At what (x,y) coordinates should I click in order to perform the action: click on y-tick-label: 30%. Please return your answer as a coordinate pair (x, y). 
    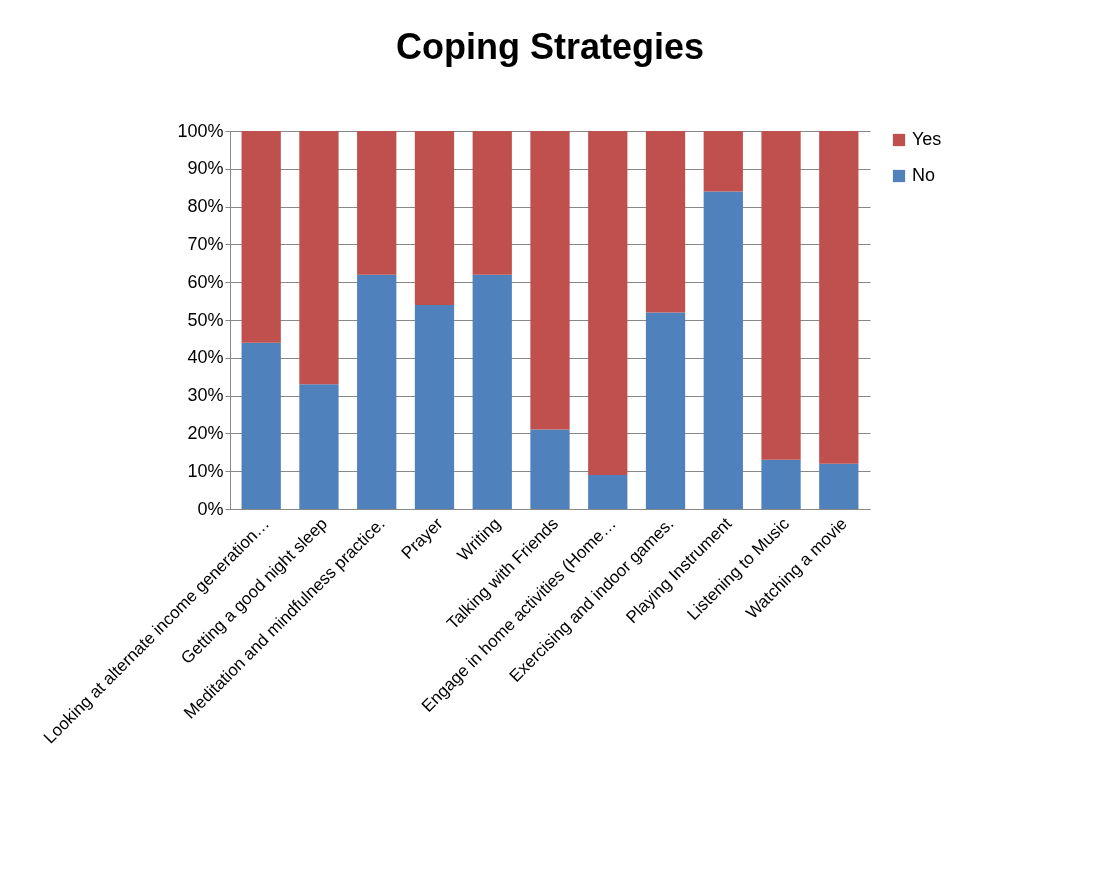
    Looking at the image, I should click on (205, 395).